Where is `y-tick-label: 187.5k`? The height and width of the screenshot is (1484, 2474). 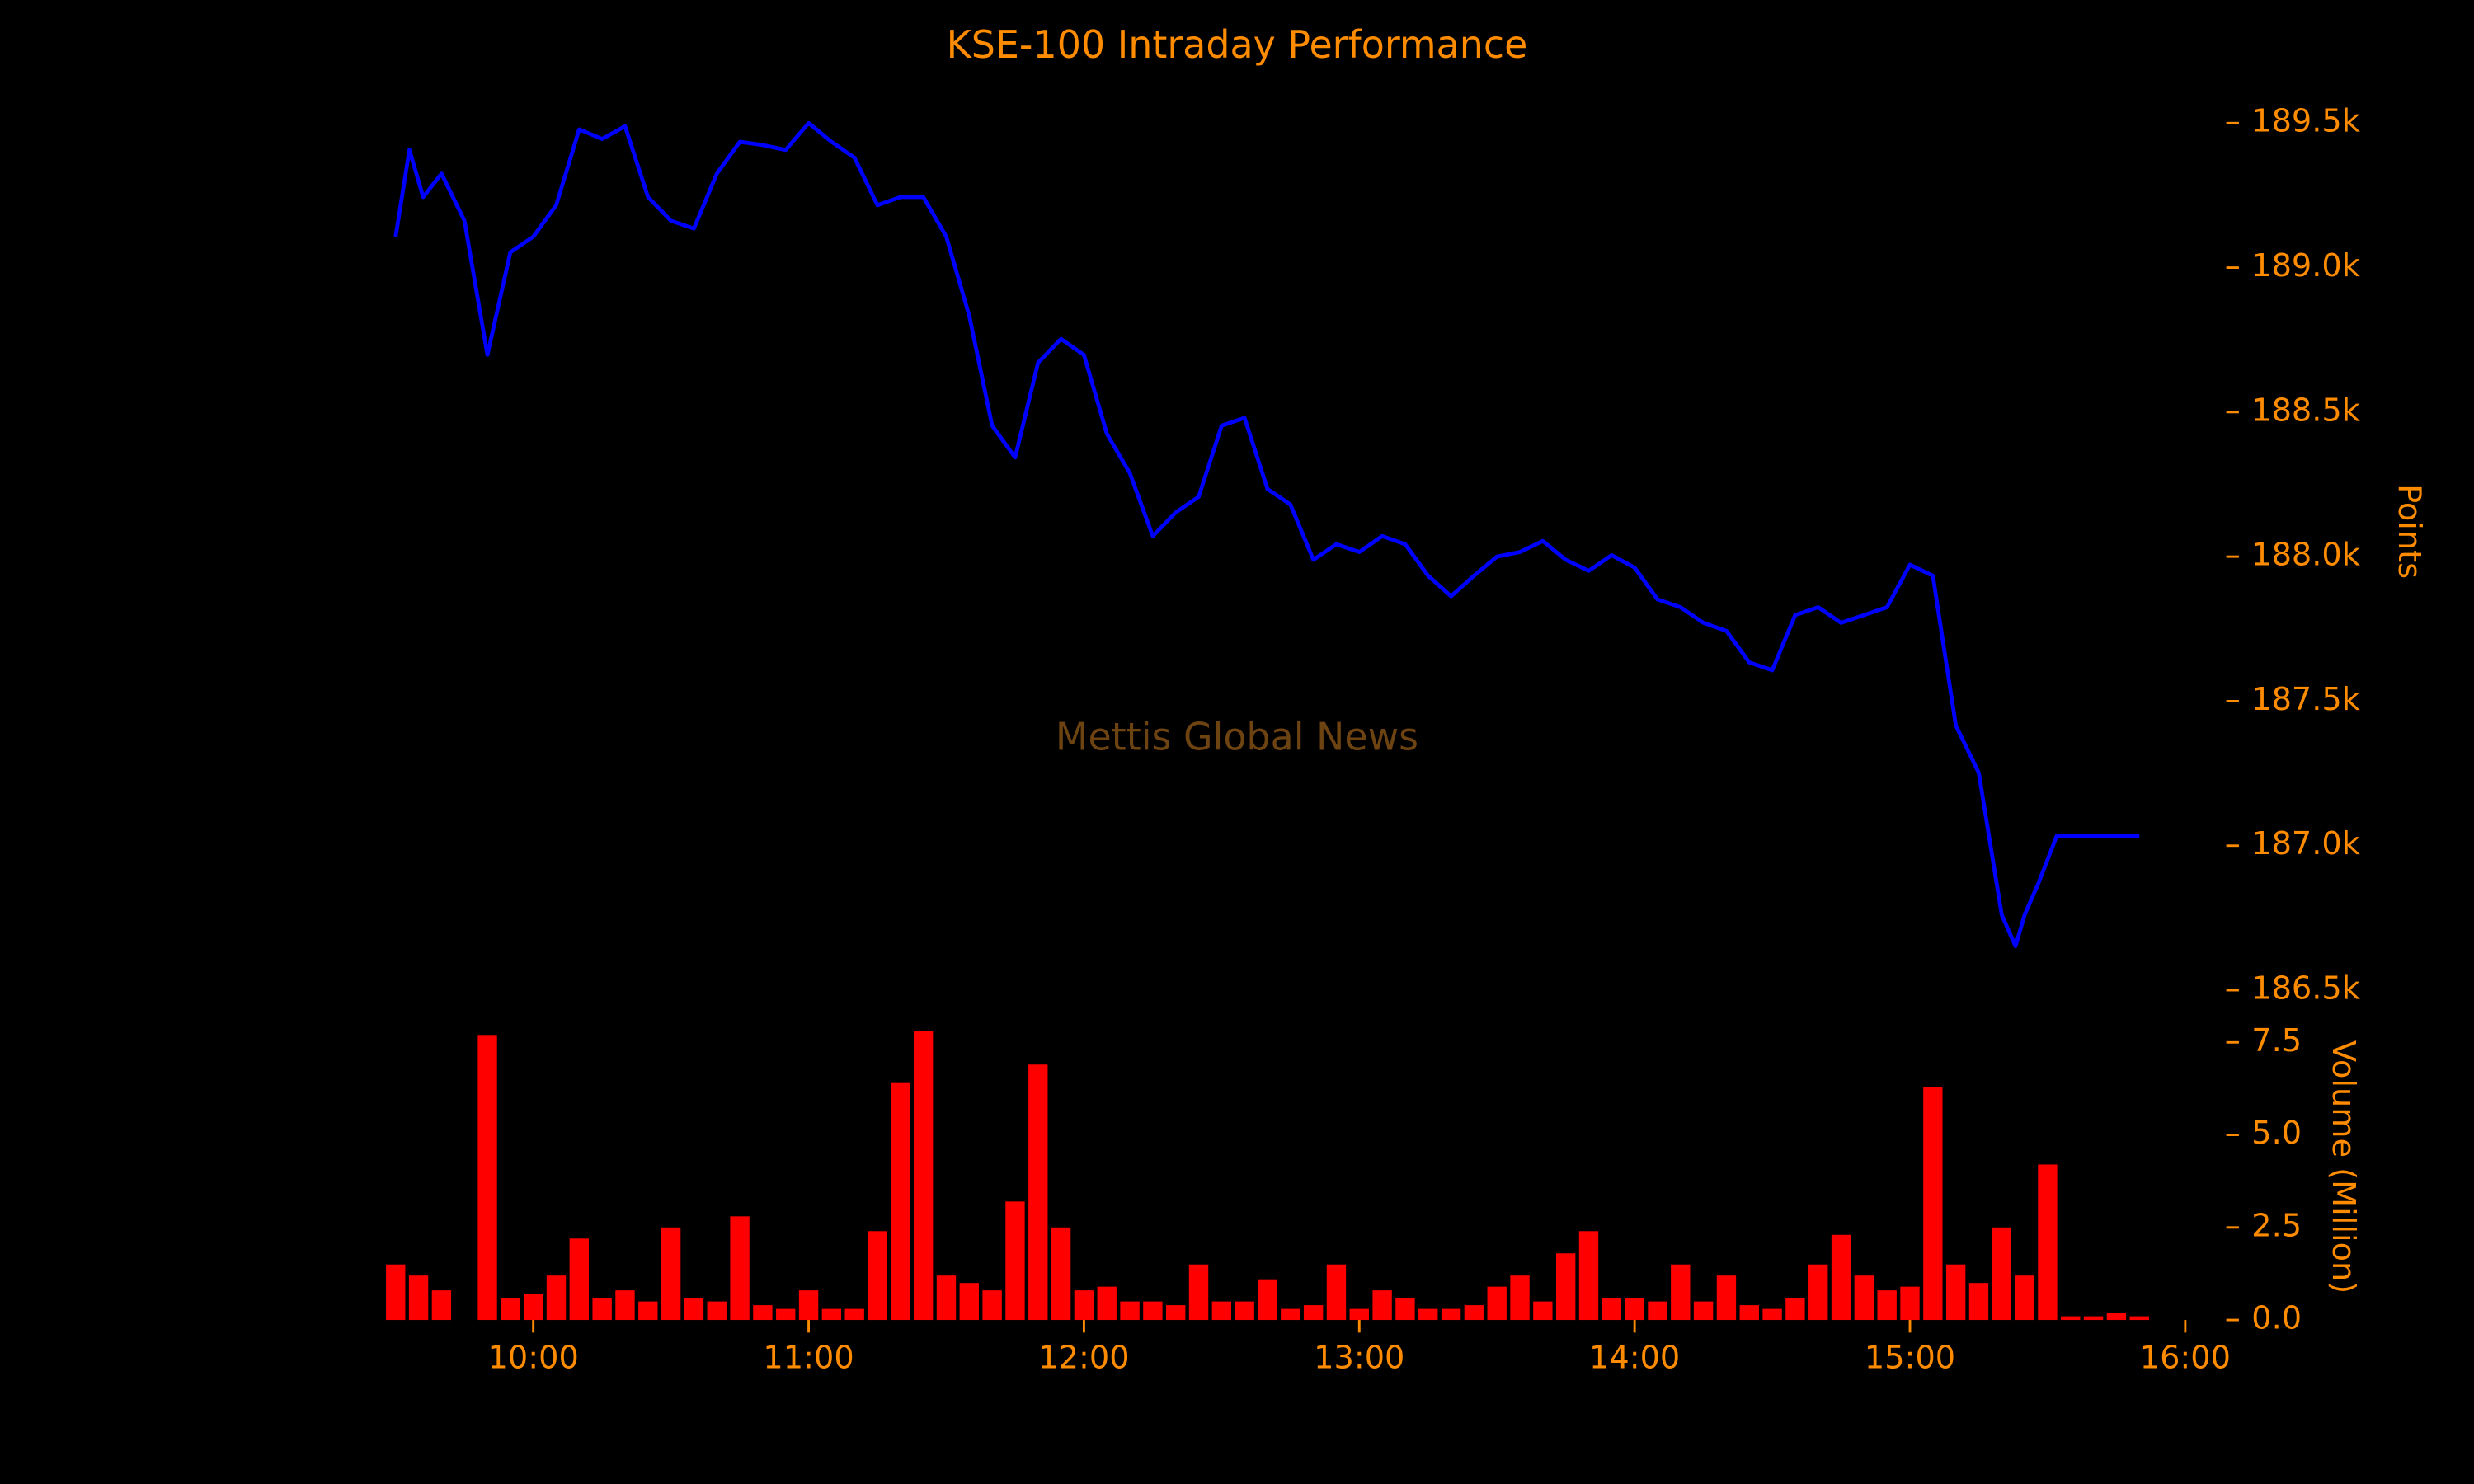 y-tick-label: 187.5k is located at coordinates (2306, 699).